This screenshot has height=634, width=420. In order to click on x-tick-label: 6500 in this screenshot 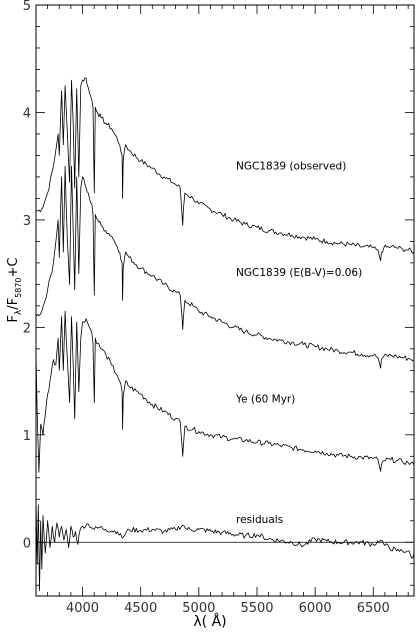, I will do `click(373, 608)`.